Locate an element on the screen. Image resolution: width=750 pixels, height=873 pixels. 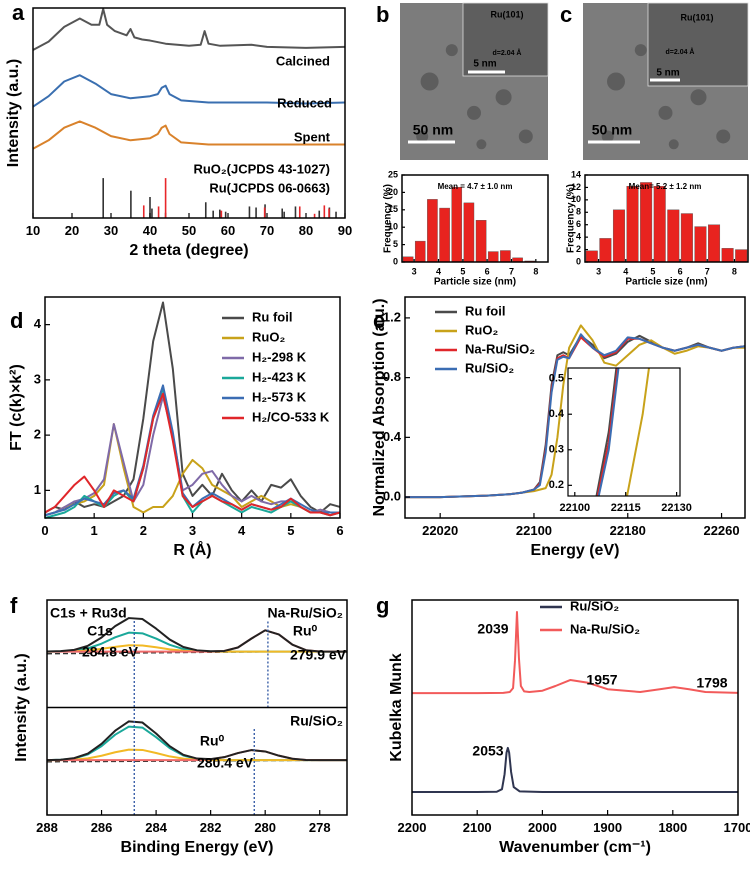
y-tick-label: 4 is located at coordinates (38, 323).